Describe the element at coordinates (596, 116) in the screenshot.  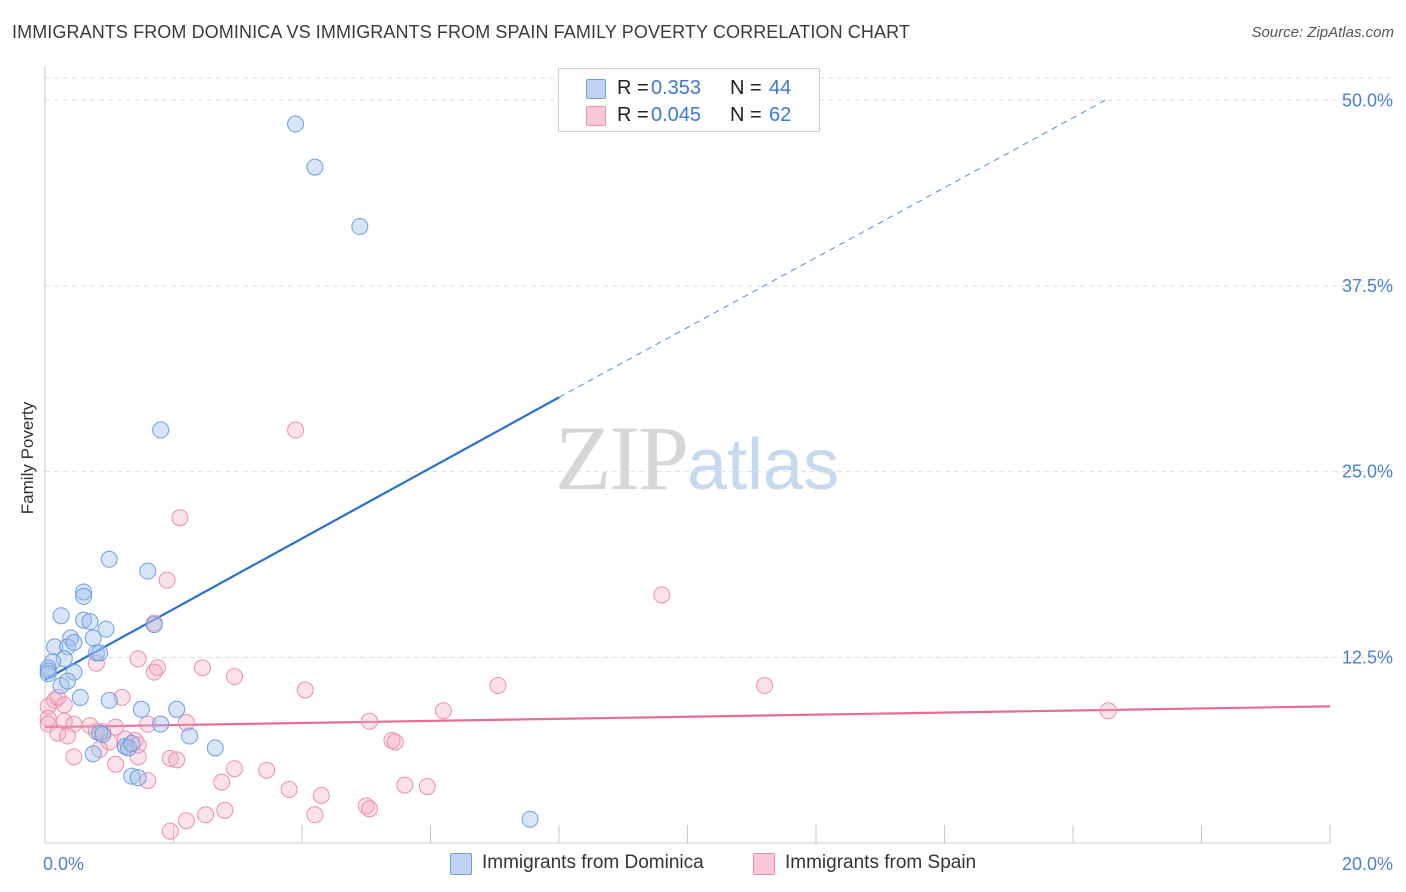
I see `spain-swatch` at that location.